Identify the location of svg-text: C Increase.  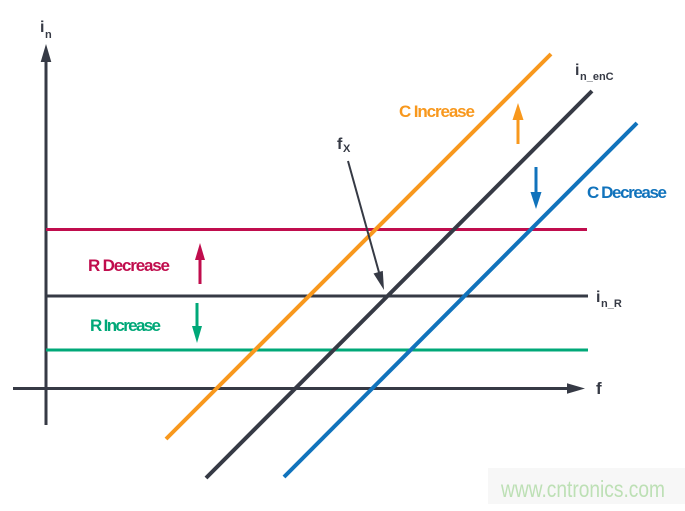
(437, 111).